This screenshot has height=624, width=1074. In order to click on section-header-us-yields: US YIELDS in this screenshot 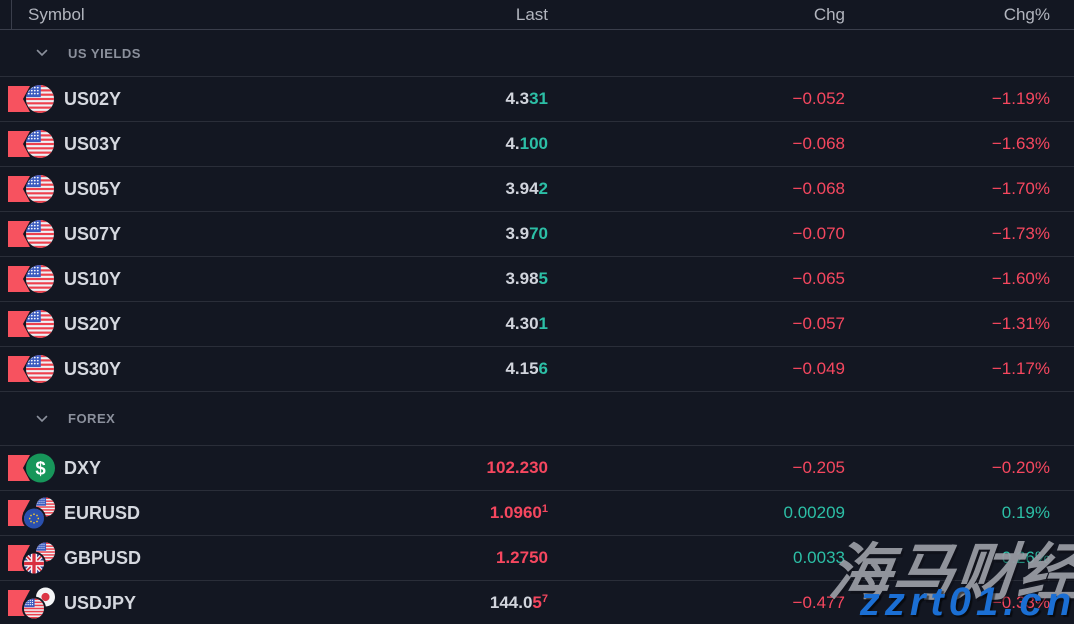, I will do `click(537, 53)`.